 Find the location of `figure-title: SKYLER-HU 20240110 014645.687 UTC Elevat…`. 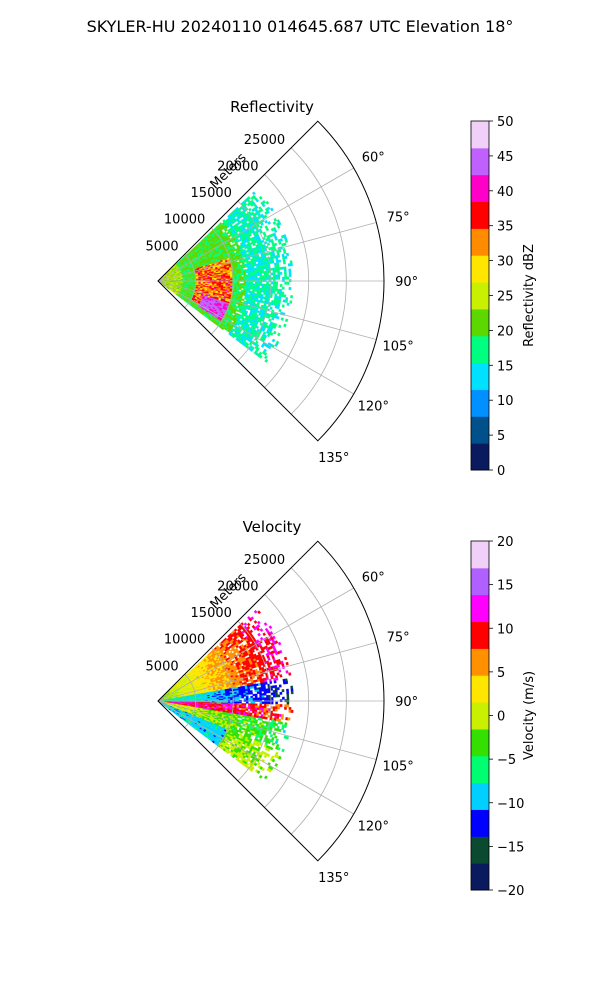

figure-title: SKYLER-HU 20240110 014645.687 UTC Elevat… is located at coordinates (300, 26).